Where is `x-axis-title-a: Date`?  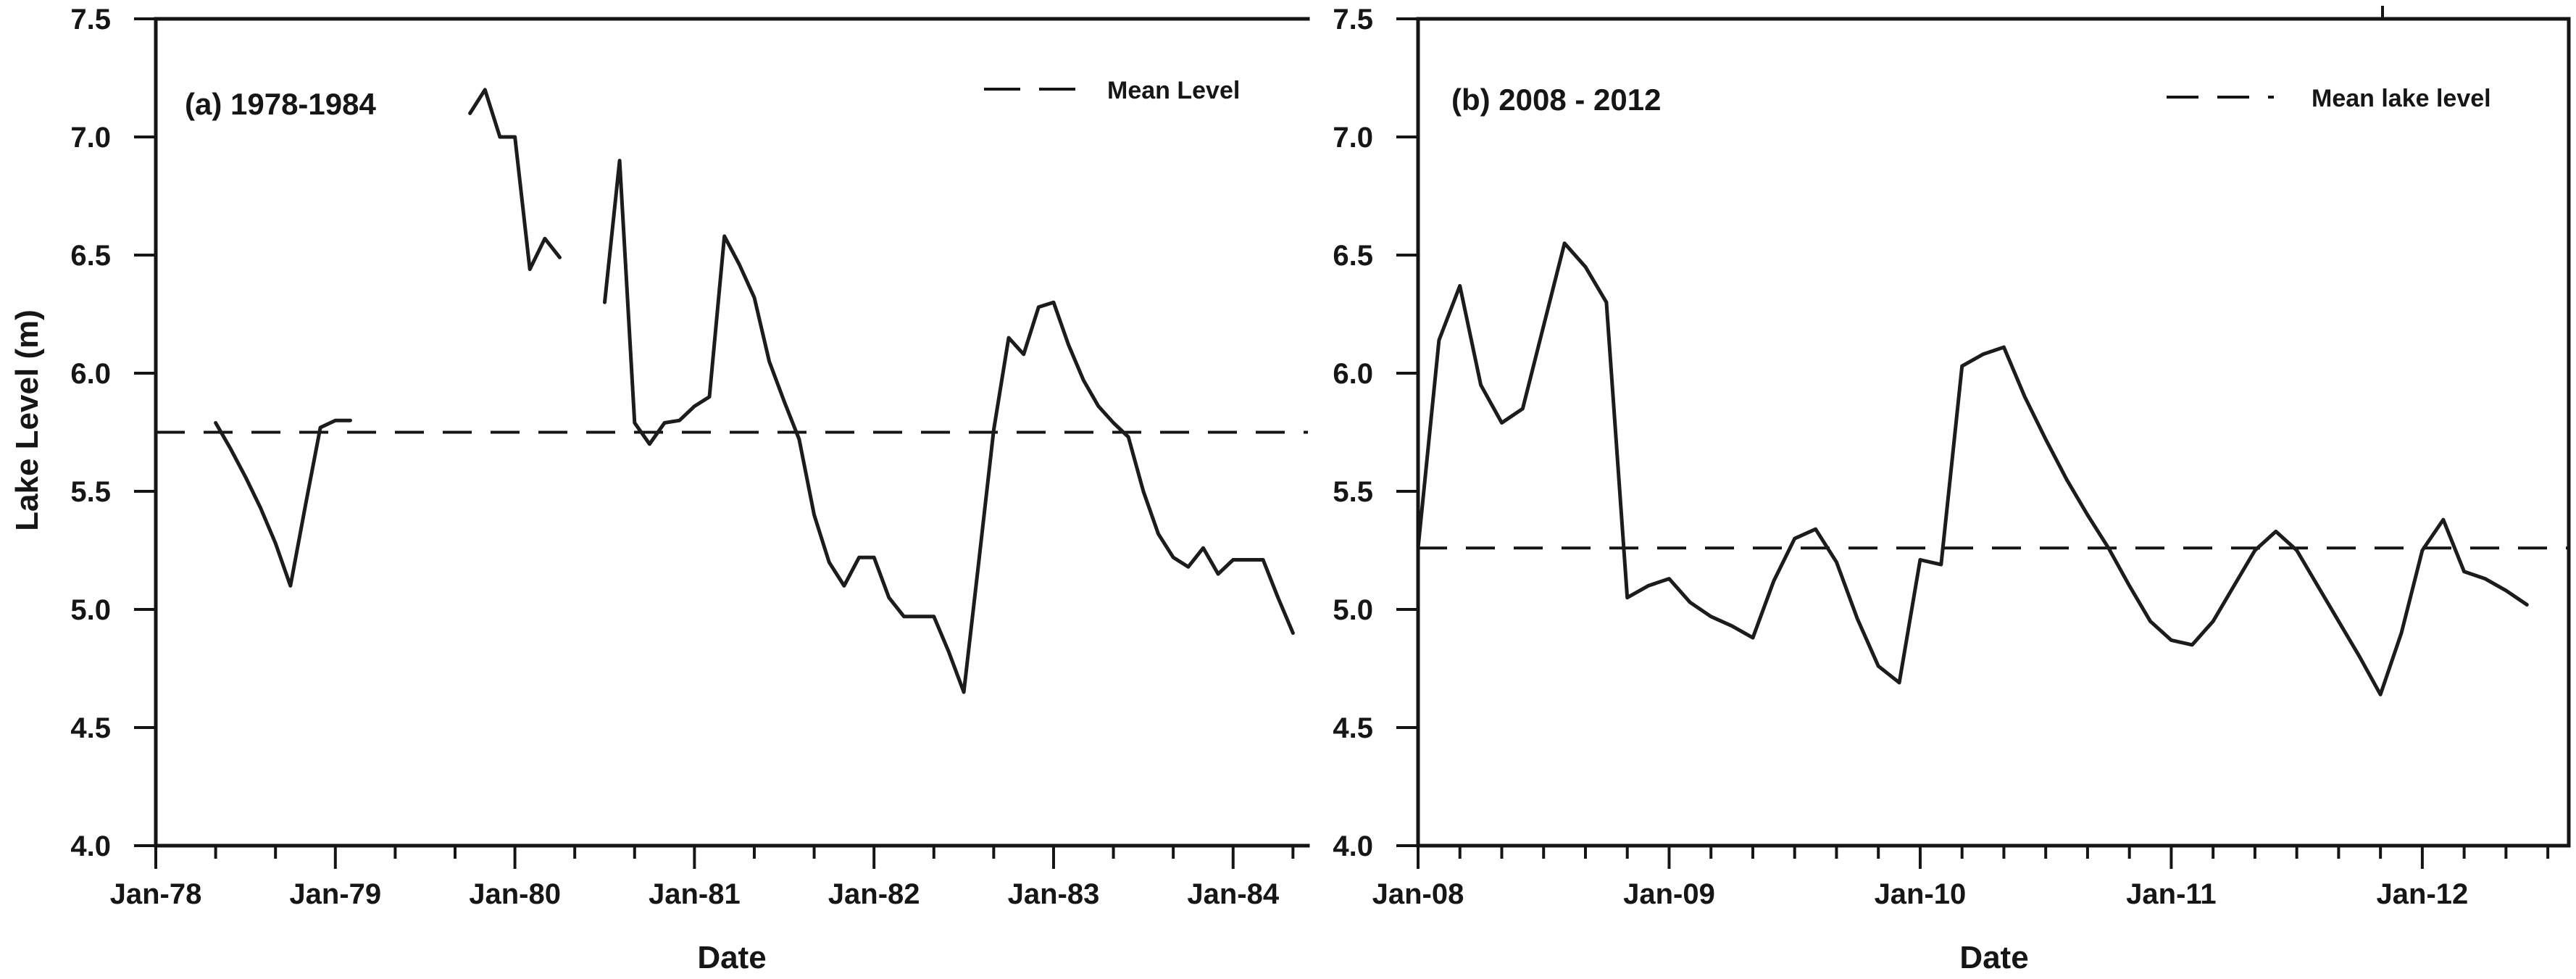 x-axis-title-a: Date is located at coordinates (731, 957).